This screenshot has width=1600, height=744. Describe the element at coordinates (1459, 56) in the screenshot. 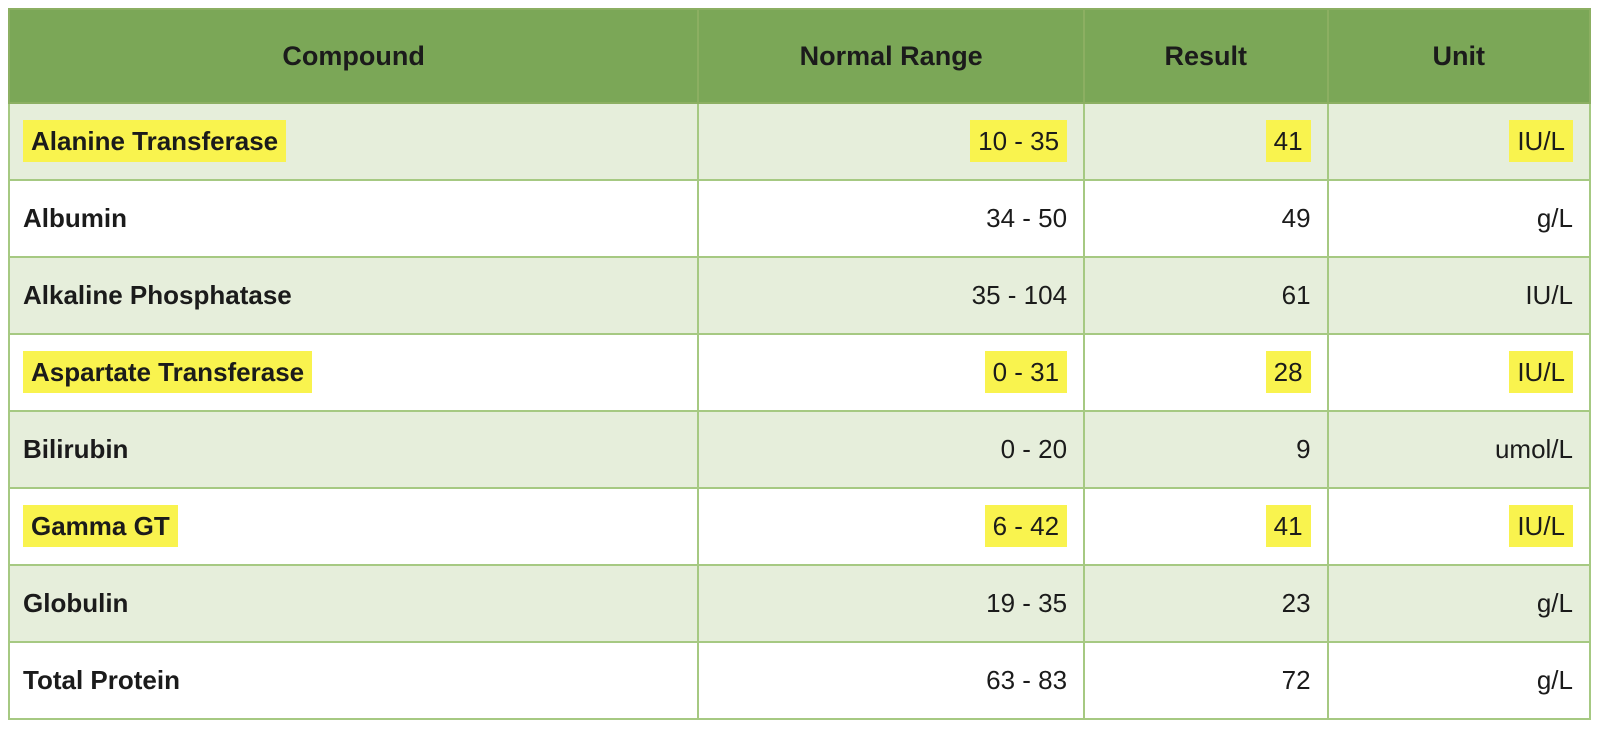

I see `column-header-unit: Unit` at that location.